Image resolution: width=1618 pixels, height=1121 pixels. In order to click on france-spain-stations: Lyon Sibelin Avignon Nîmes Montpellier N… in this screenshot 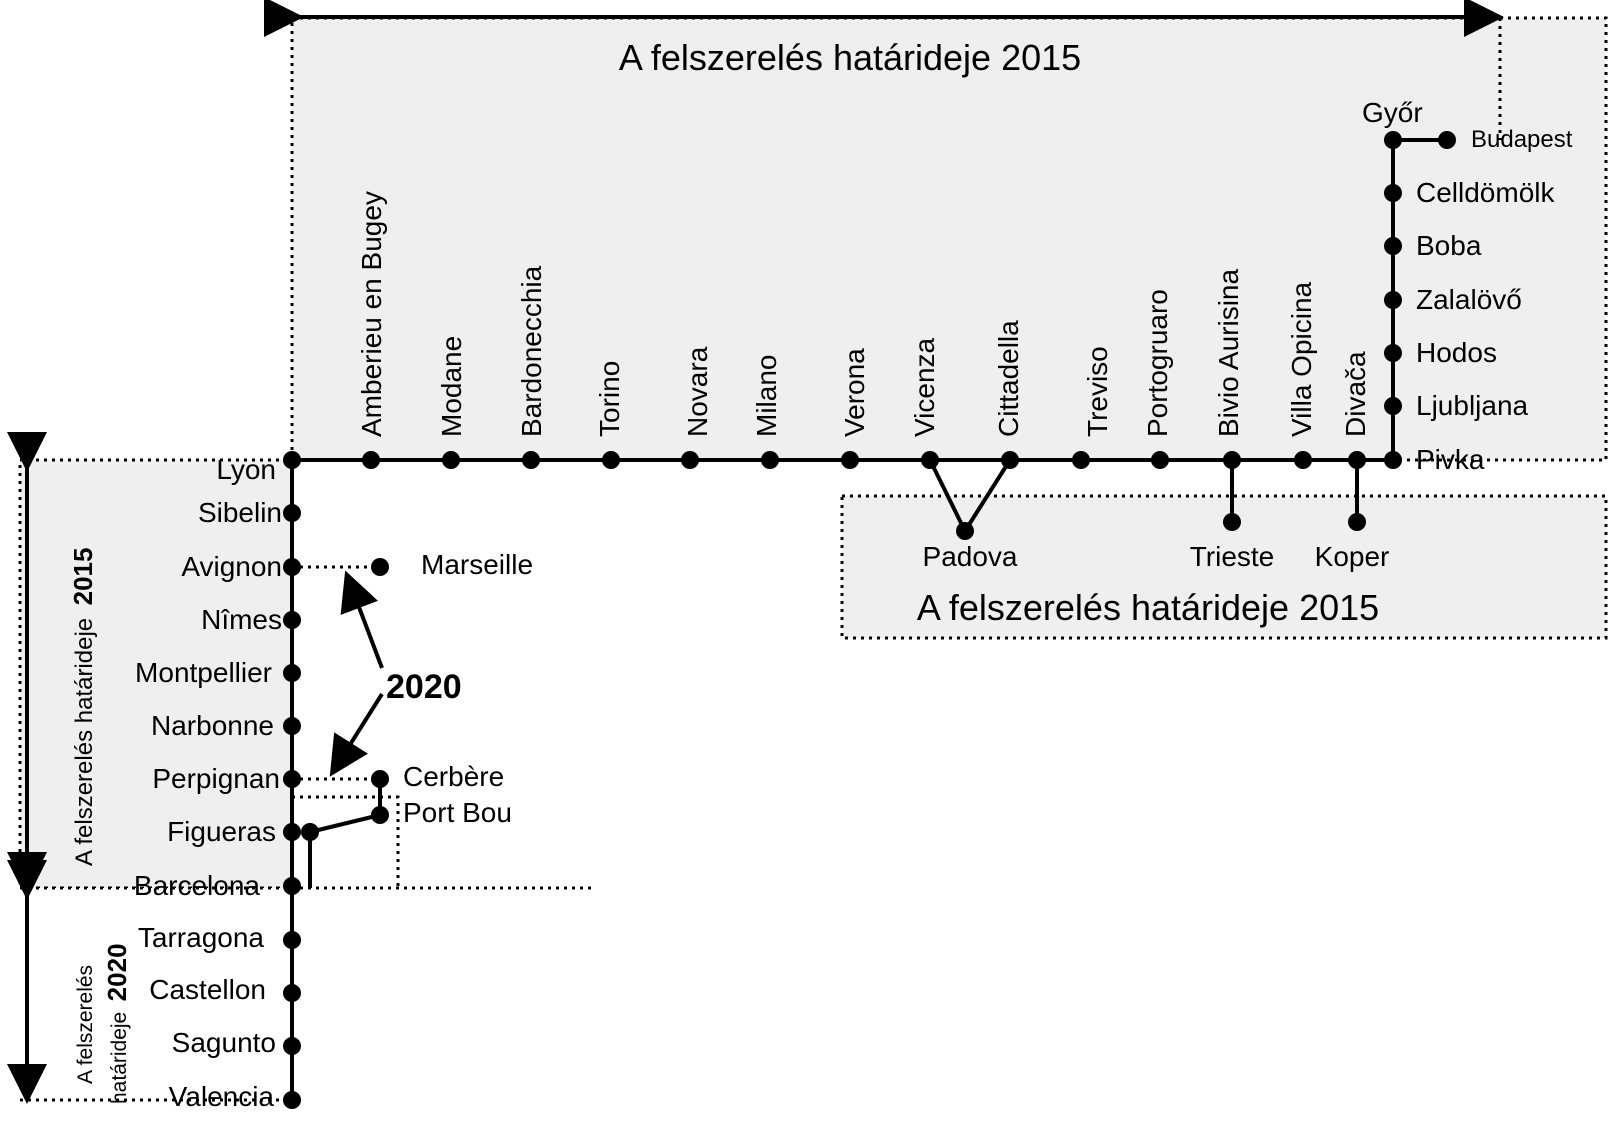, I will do `click(226, 781)`.